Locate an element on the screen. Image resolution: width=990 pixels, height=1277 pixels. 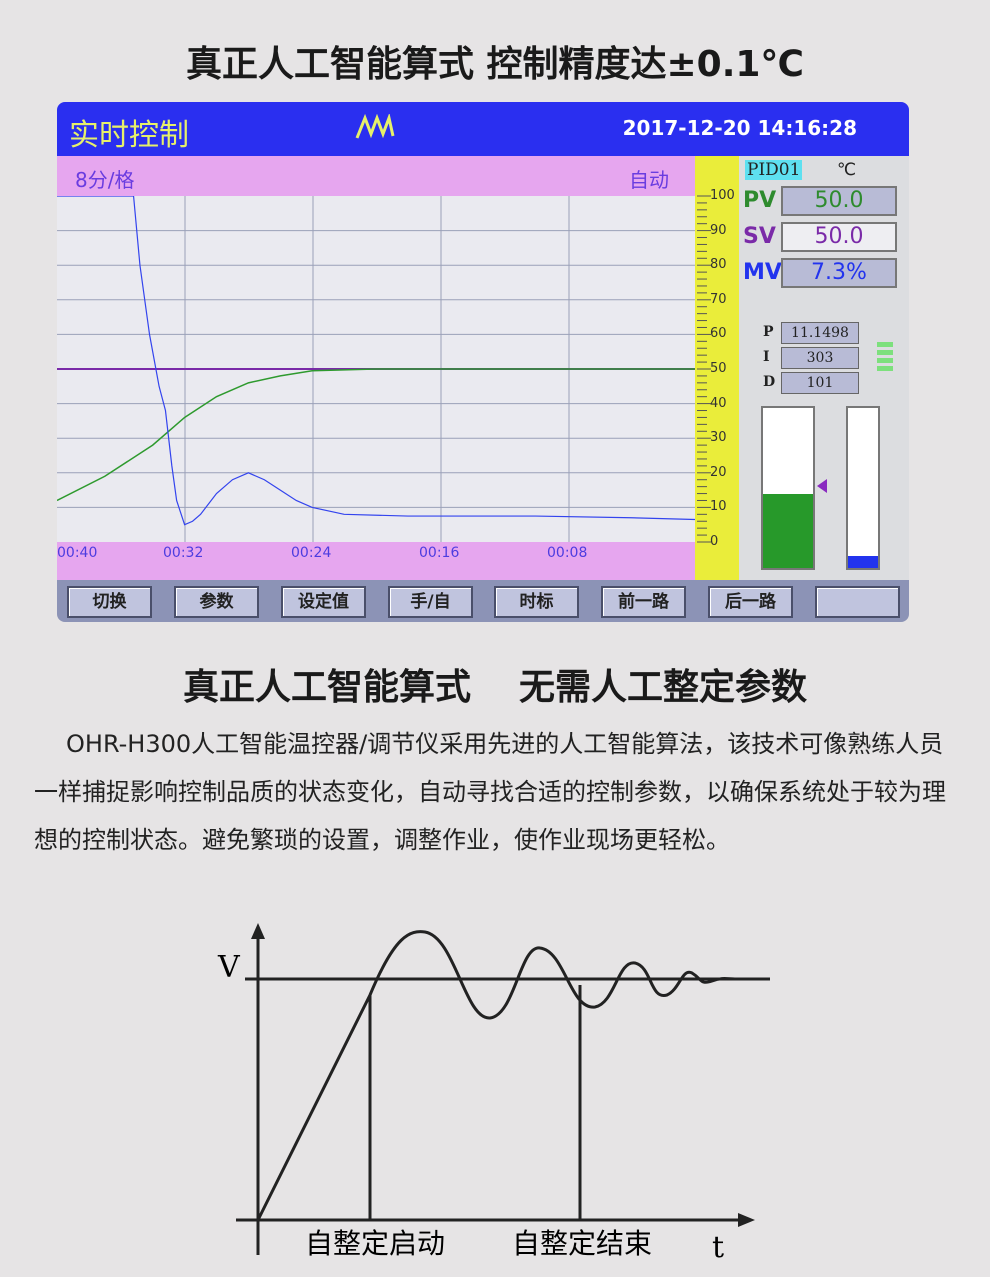
sv-value: 50.0 is located at coordinates (839, 237).